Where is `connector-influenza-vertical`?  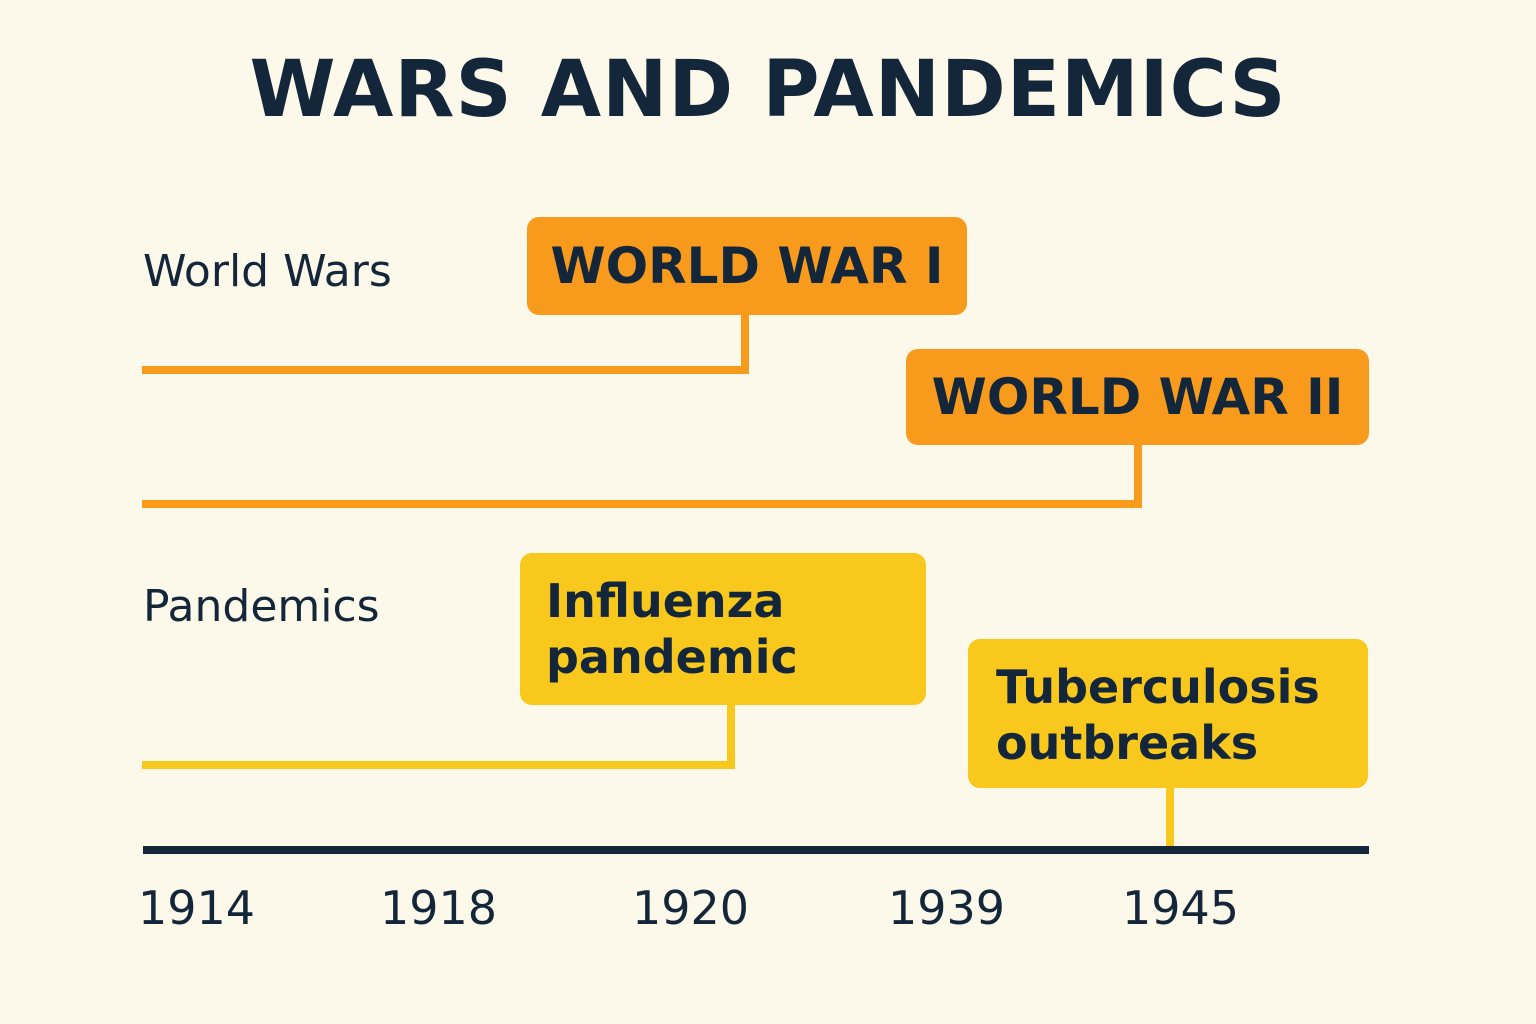
connector-influenza-vertical is located at coordinates (731, 737).